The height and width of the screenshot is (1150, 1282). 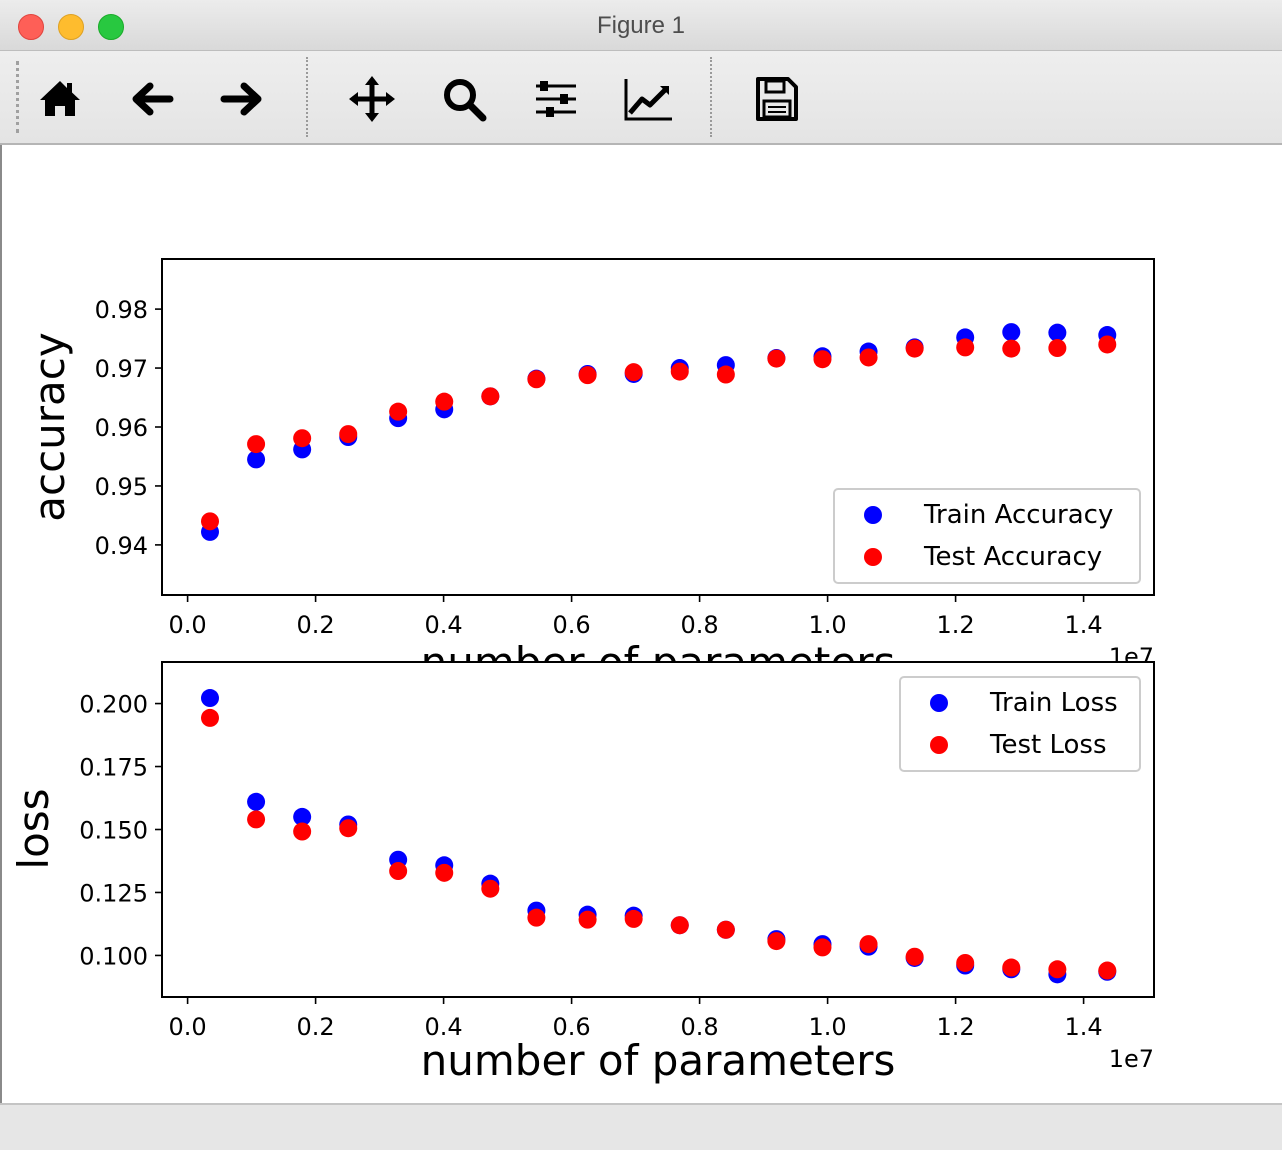 I want to click on zoom-magnifier-icon, so click(x=465, y=100).